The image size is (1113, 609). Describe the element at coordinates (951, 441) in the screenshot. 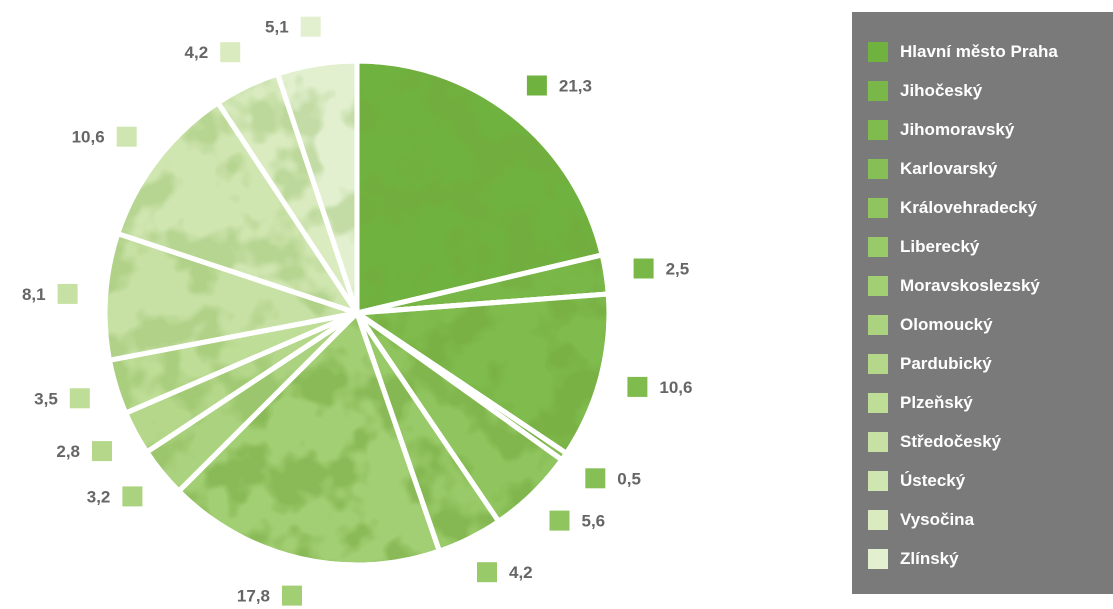

I see `legend-label: Středočeský` at that location.